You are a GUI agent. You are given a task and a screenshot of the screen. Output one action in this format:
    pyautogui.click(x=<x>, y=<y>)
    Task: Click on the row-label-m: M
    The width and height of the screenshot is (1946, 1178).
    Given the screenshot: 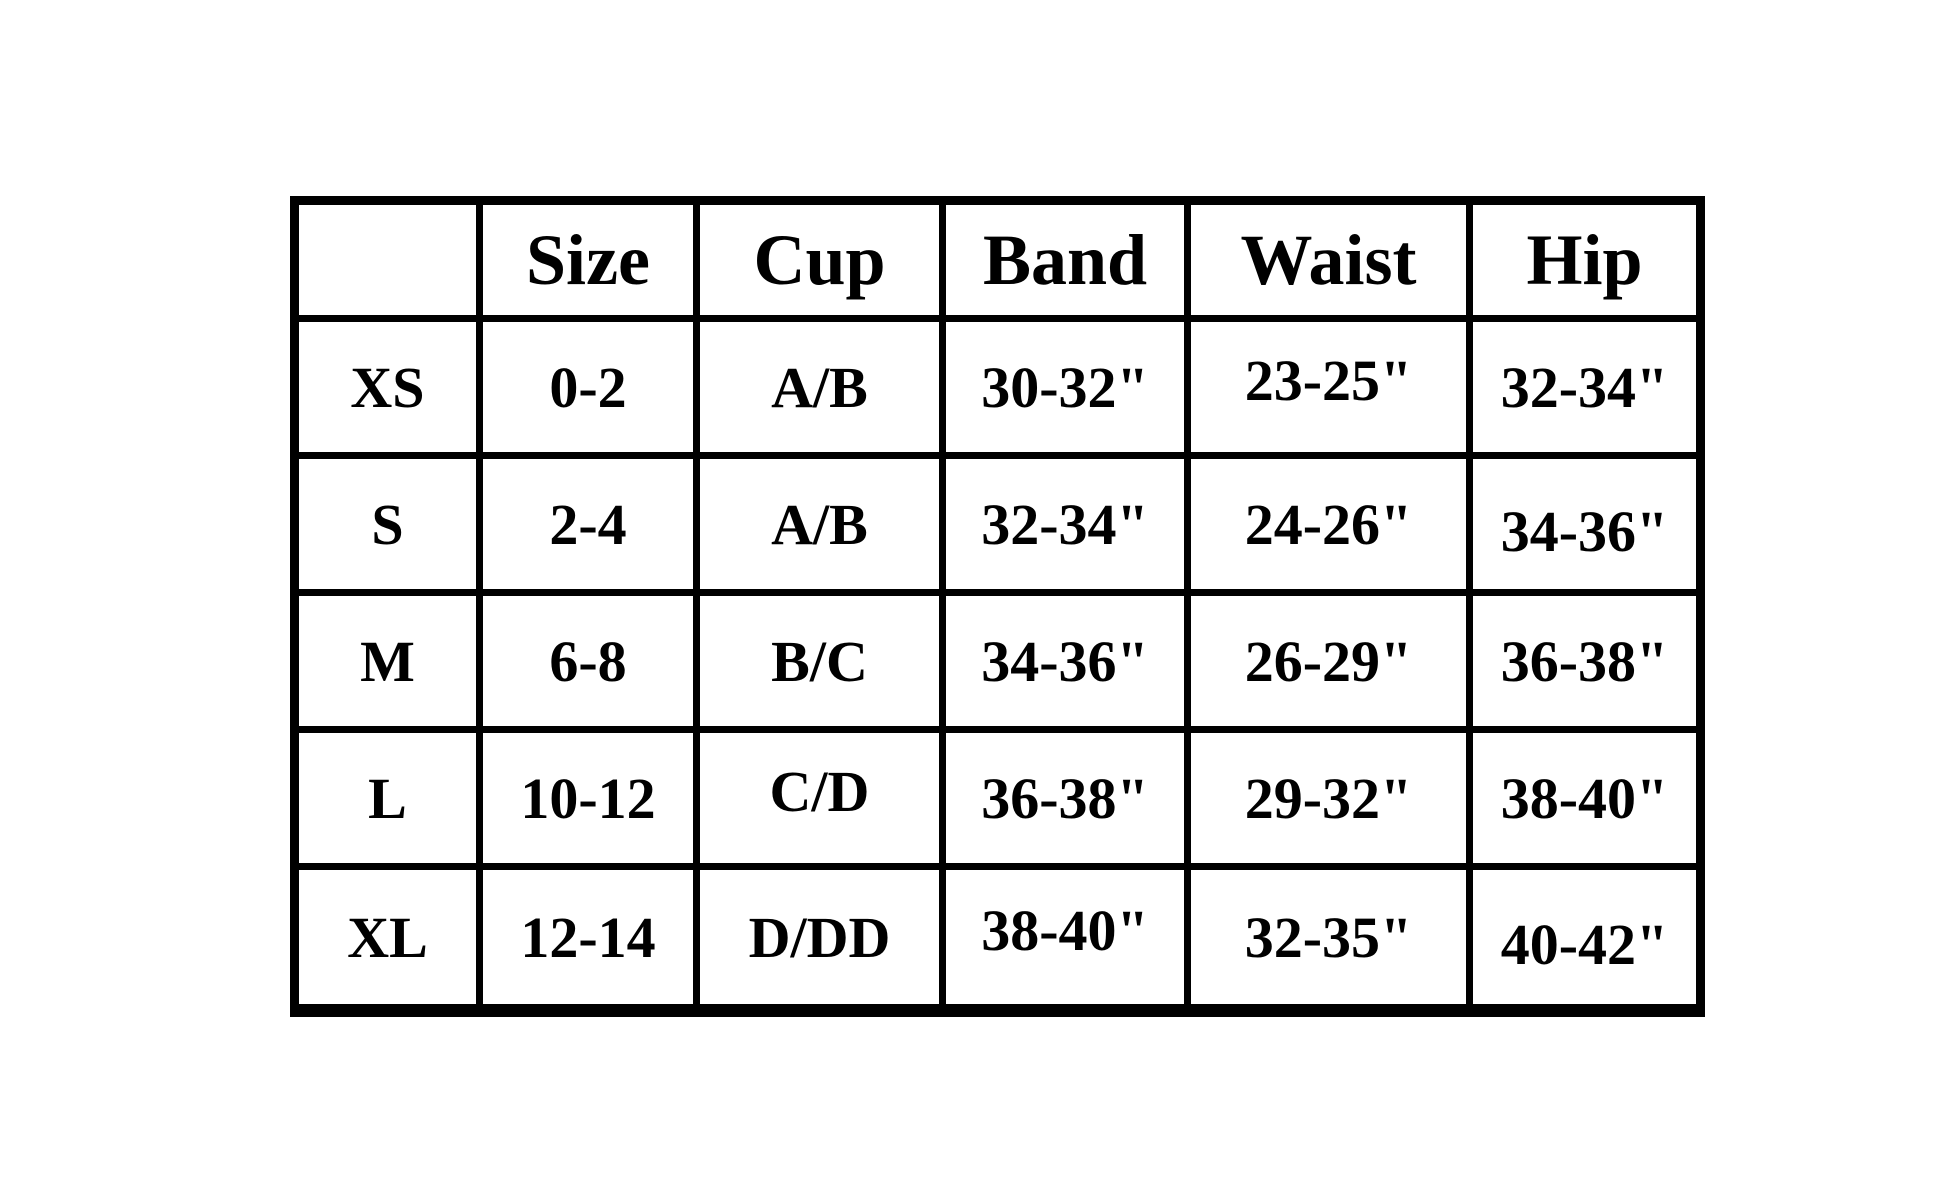 What is the action you would take?
    pyautogui.click(x=387, y=661)
    